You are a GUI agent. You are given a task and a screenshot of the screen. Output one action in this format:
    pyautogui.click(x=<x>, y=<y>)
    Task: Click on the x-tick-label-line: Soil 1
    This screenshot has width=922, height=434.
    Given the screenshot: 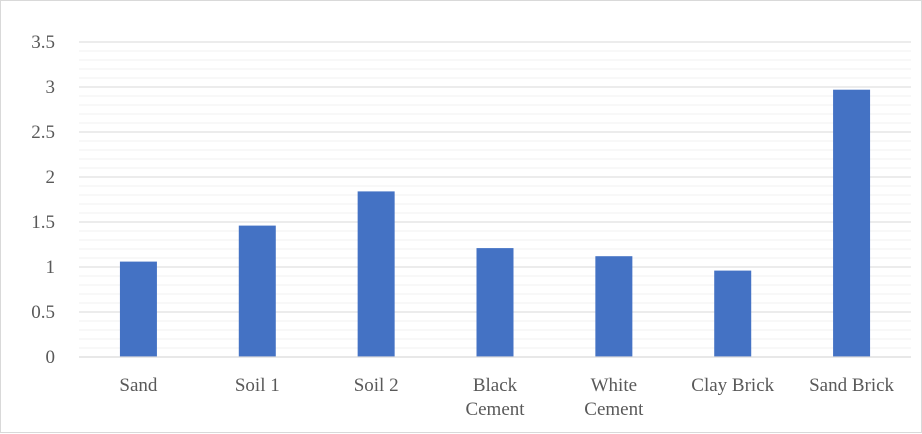 What is the action you would take?
    pyautogui.click(x=257, y=385)
    